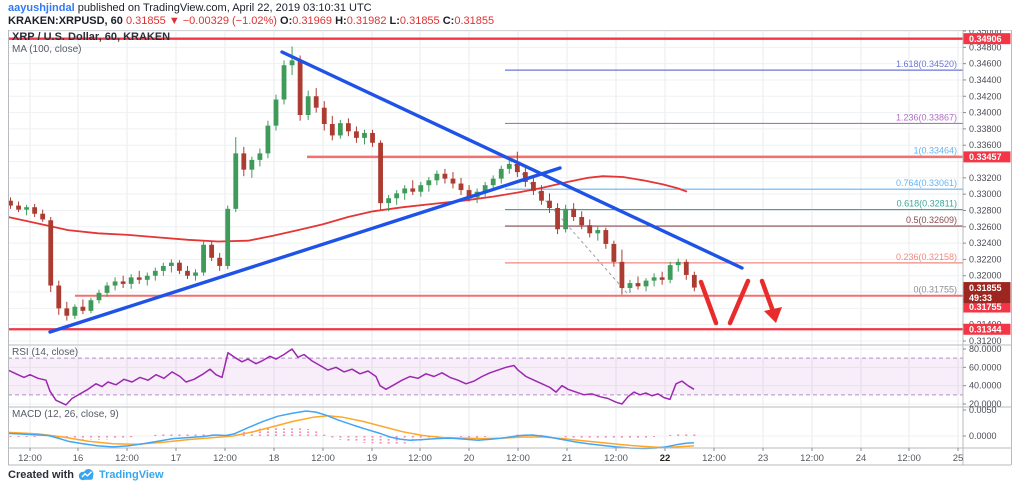 This screenshot has height=486, width=1024. I want to click on svg-text: 0.34906, so click(985, 39).